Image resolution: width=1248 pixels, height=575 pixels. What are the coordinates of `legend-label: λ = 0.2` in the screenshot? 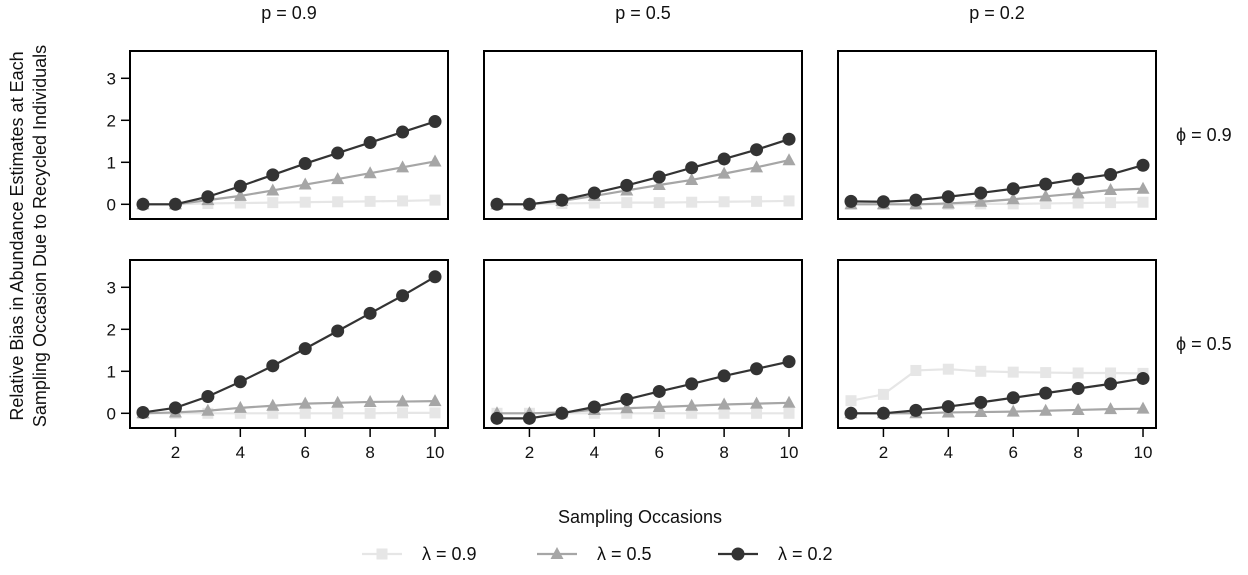 It's located at (805, 554).